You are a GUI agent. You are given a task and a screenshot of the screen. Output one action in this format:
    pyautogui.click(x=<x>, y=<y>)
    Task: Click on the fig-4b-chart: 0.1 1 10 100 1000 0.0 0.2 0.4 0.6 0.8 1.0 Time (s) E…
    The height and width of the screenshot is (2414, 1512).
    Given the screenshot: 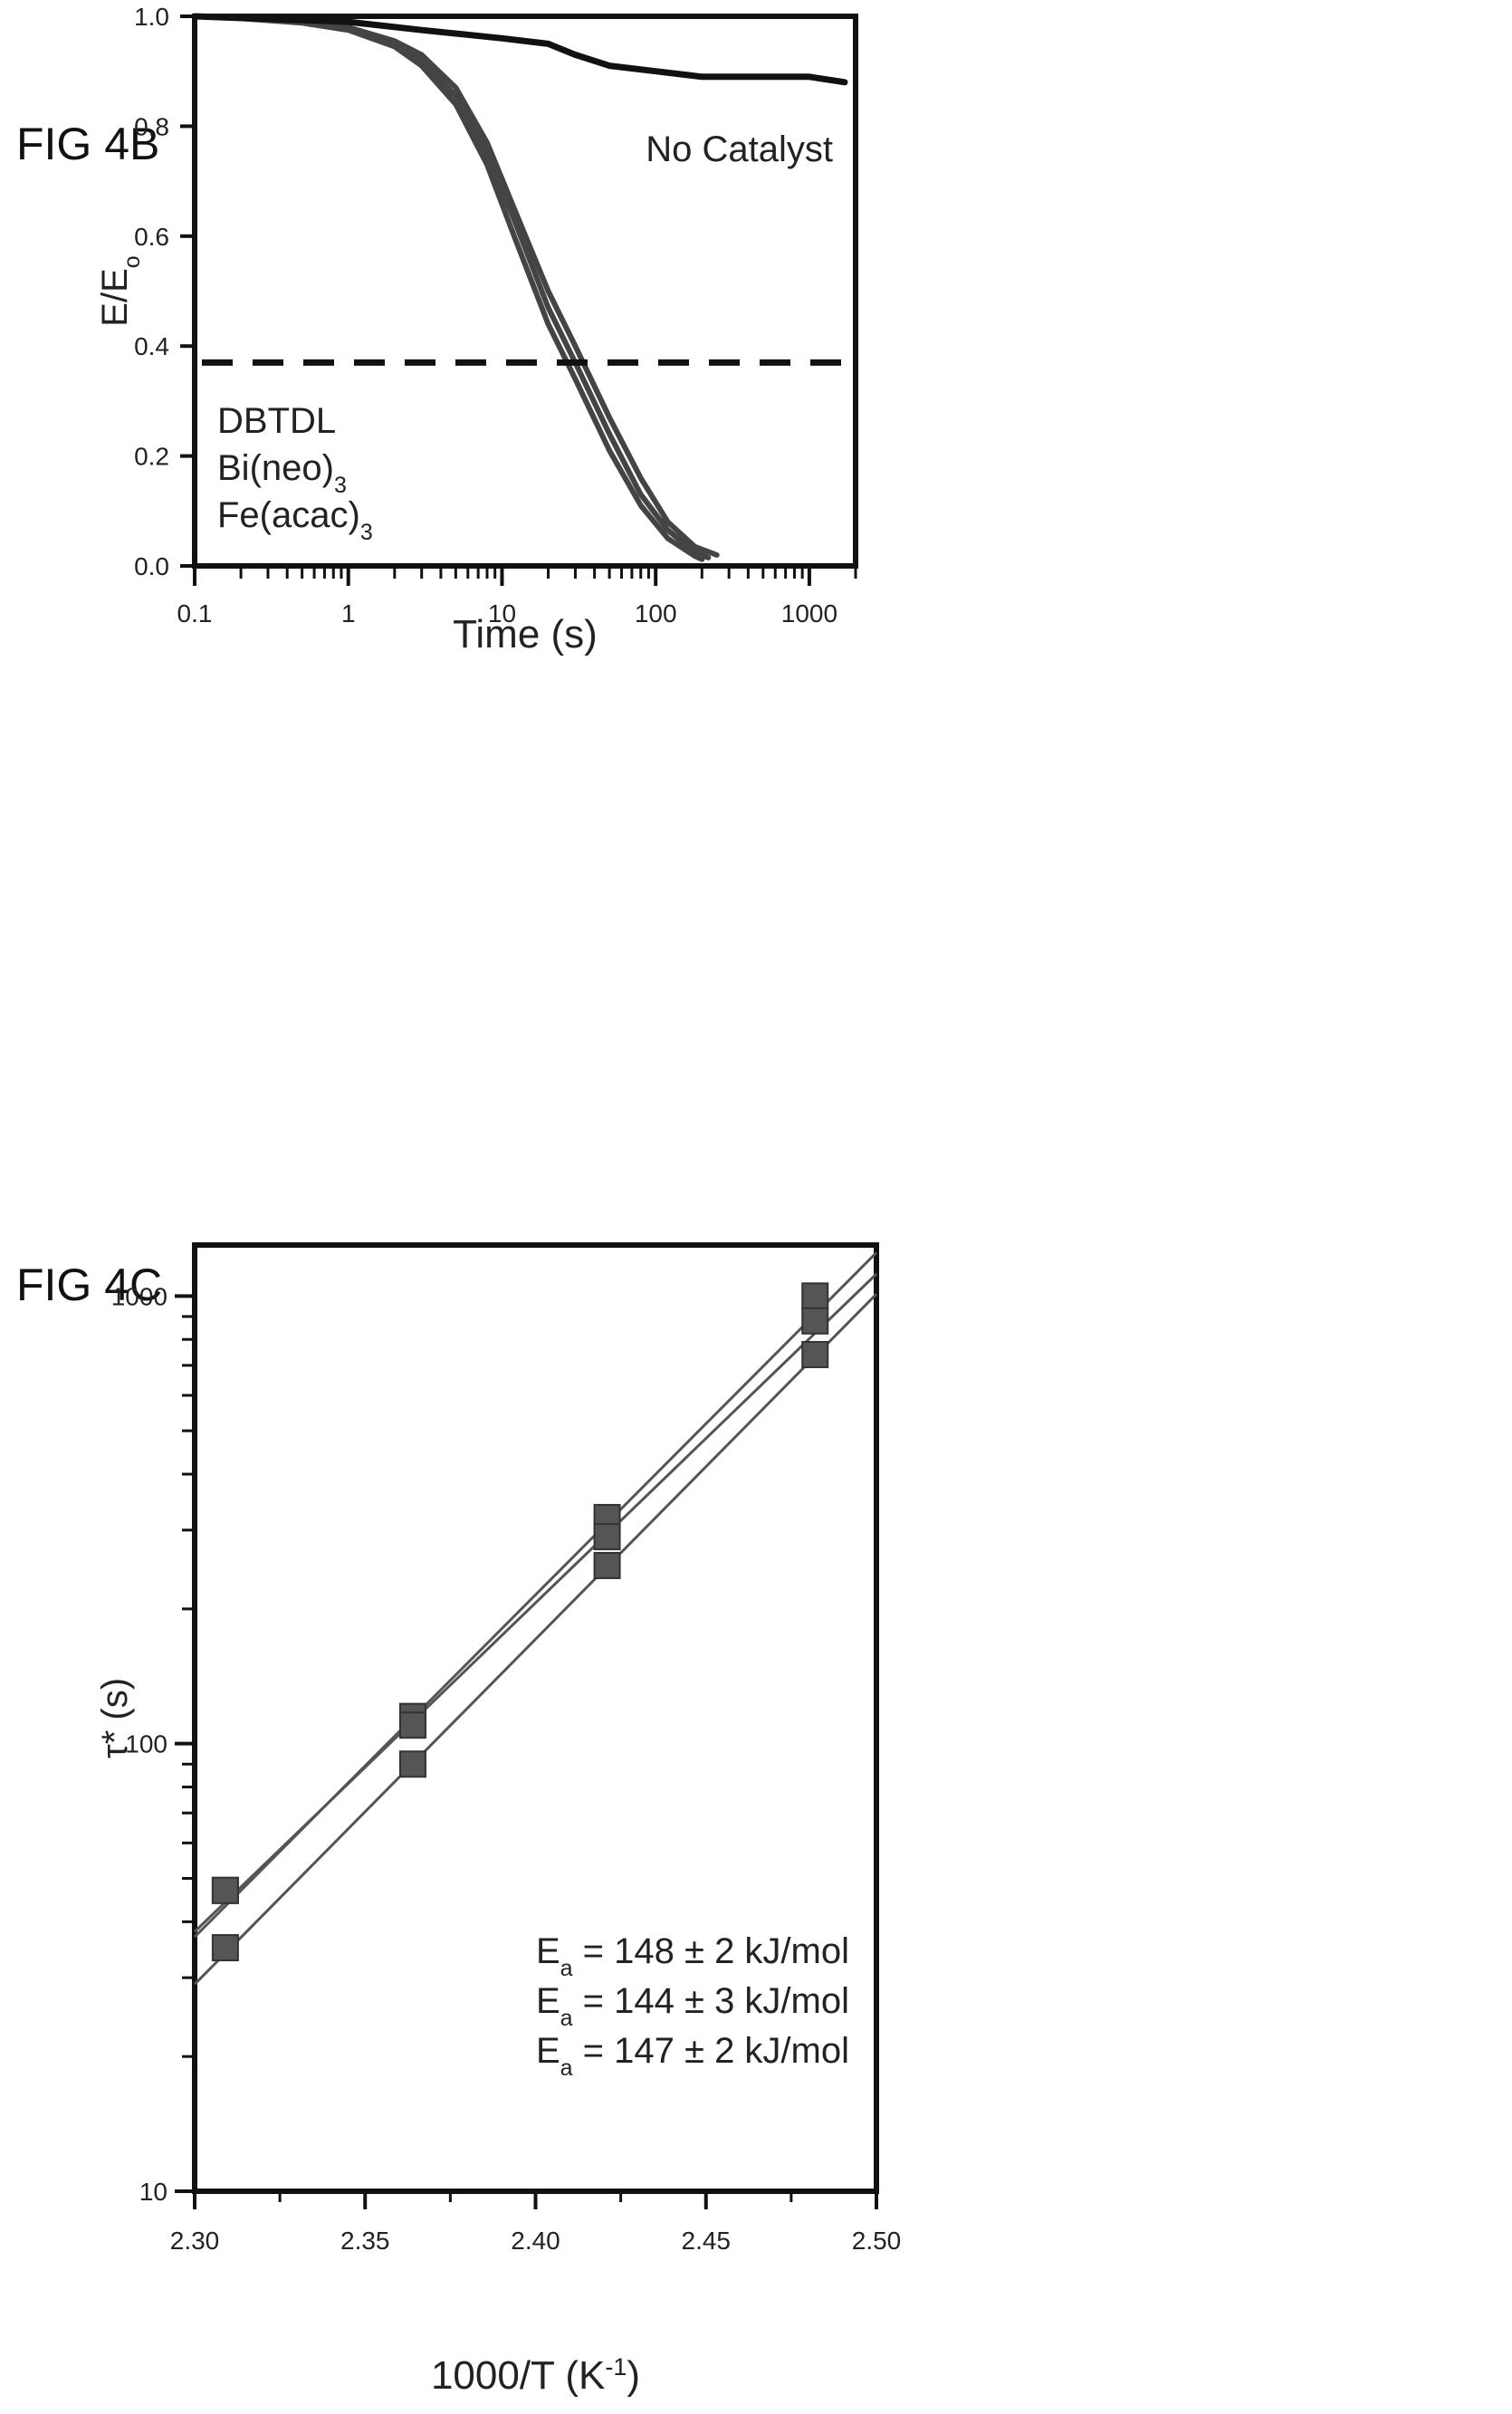 What is the action you would take?
    pyautogui.click(x=476, y=329)
    